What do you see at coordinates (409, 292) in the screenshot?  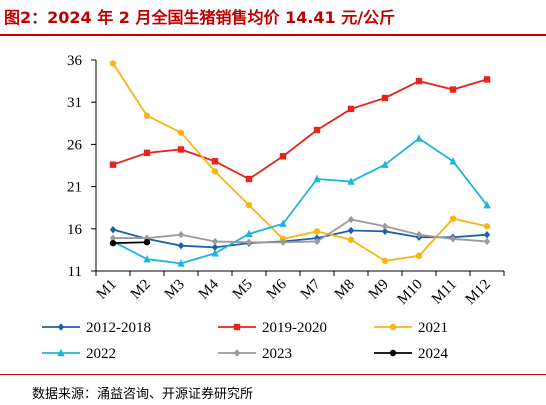 I see `x-tick-label: M10` at bounding box center [409, 292].